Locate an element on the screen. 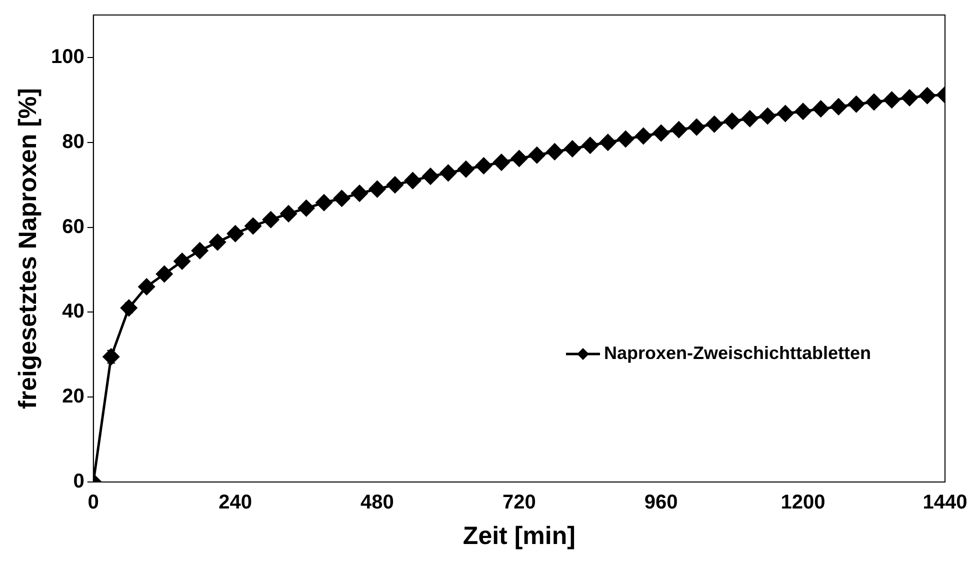 The image size is (975, 561). x-tick-label: 240 is located at coordinates (235, 503).